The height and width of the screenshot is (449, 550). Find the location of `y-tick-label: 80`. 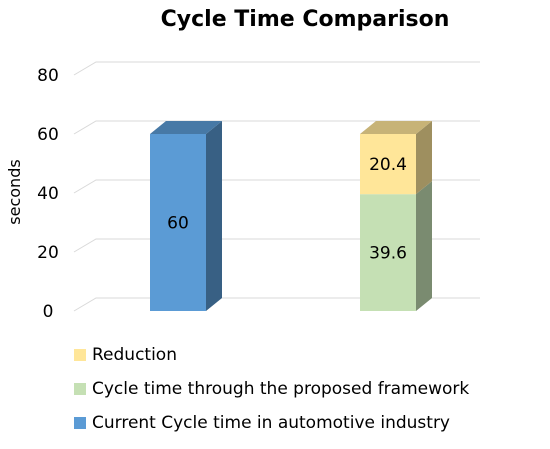

y-tick-label: 80 is located at coordinates (48, 76).